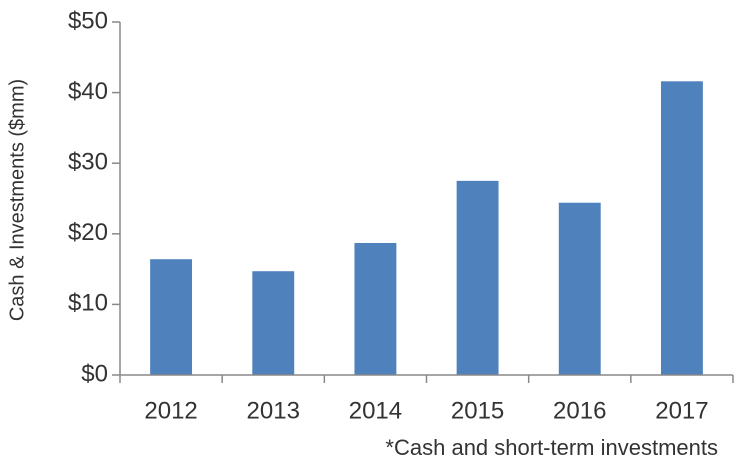 The height and width of the screenshot is (476, 750). What do you see at coordinates (17, 200) in the screenshot?
I see `y-axis-label: Cash & Investments ($mm)` at bounding box center [17, 200].